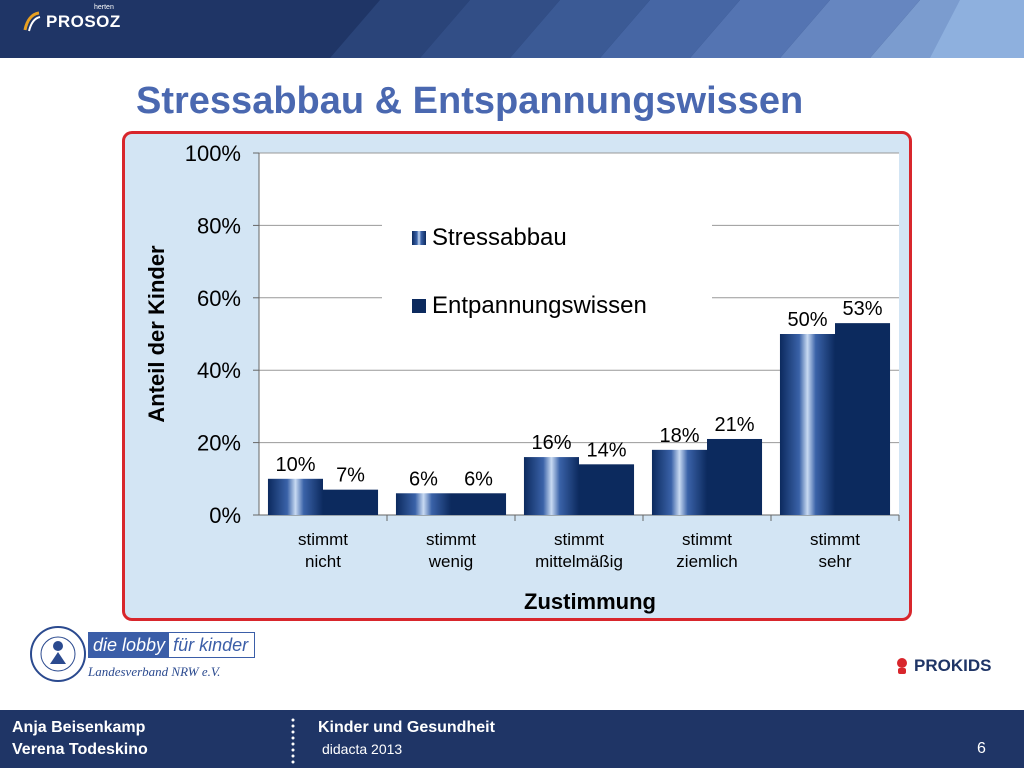  Describe the element at coordinates (219, 443) in the screenshot. I see `y-tick-label: 20%` at that location.